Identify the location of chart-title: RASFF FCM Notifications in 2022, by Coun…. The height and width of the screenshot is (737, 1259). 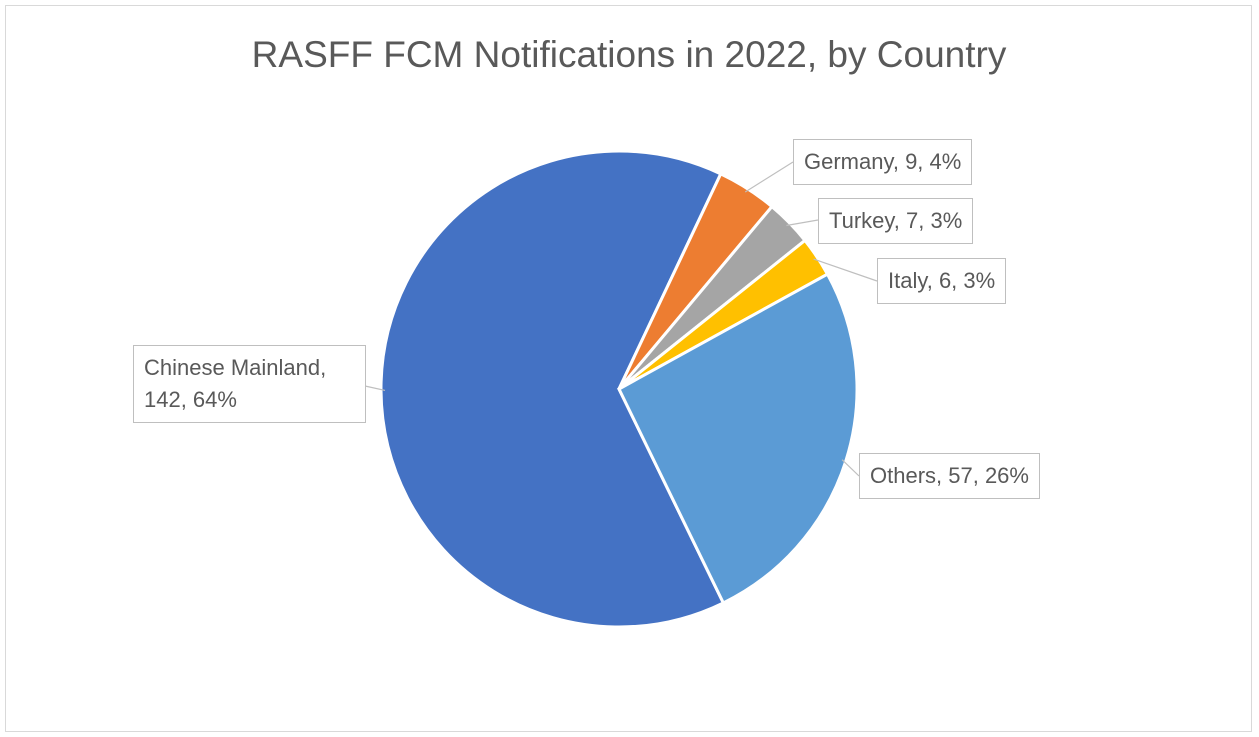
(629, 54).